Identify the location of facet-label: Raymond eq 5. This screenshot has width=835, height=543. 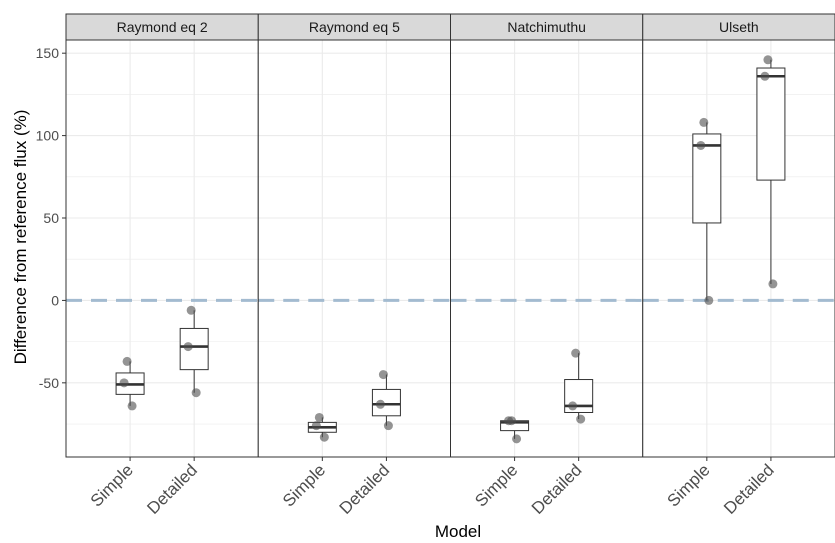
(354, 27).